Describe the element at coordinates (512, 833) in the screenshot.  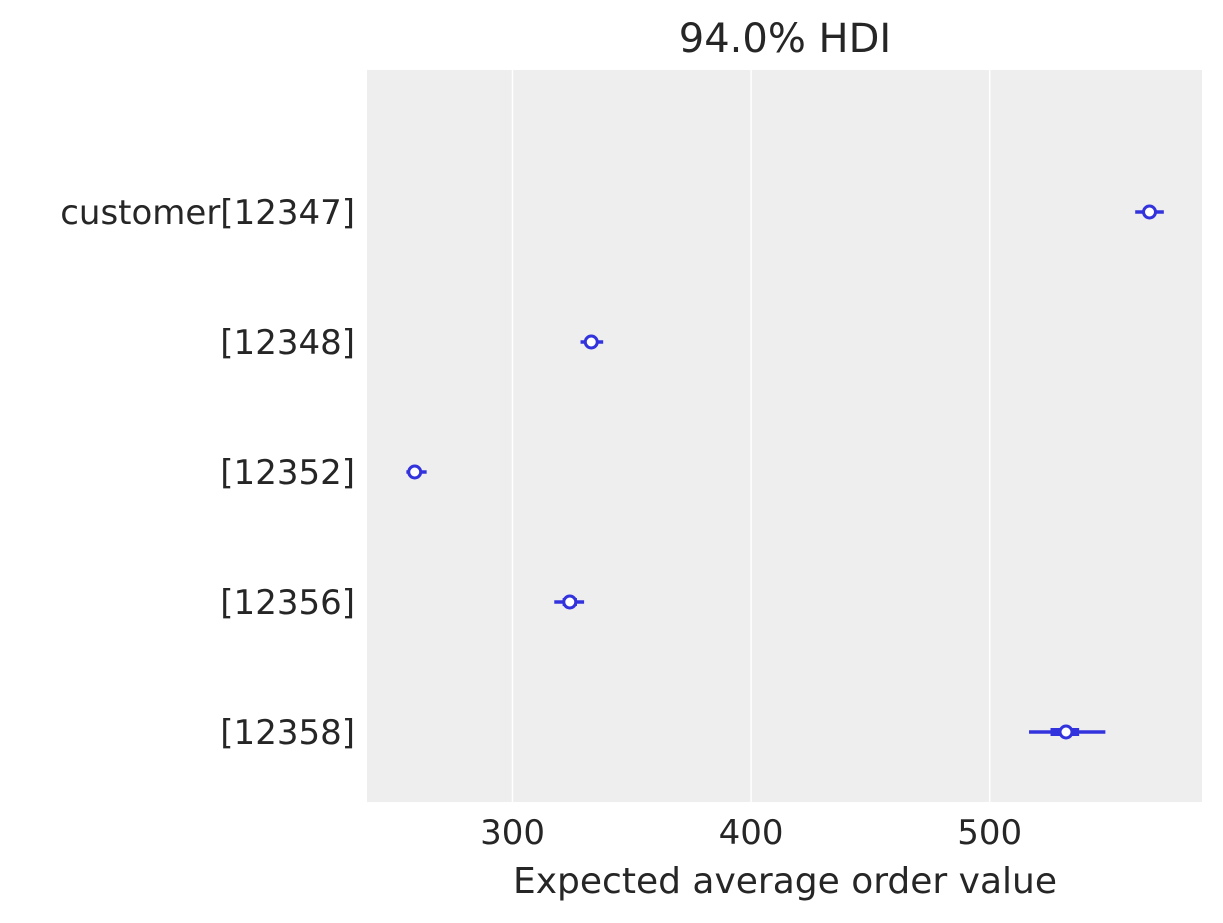
I see `x-tick-label-300: 300` at that location.